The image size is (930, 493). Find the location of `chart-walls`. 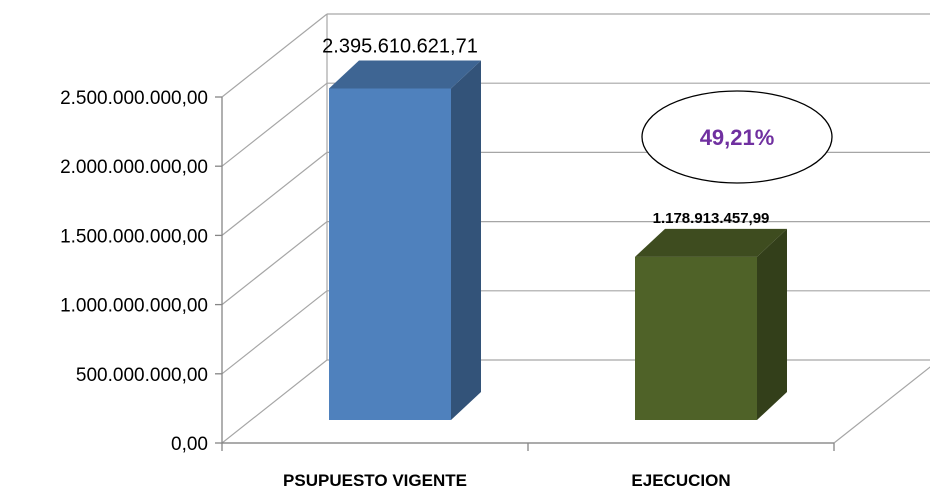

chart-walls is located at coordinates (575, 401).